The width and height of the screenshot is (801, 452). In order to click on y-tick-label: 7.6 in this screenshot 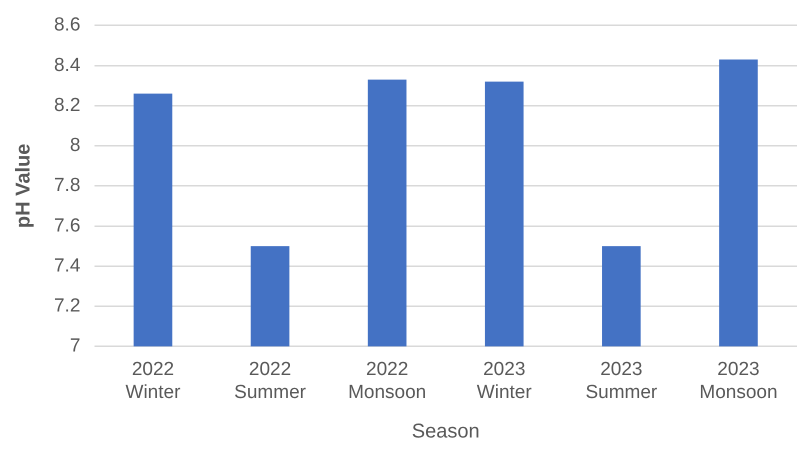, I will do `click(67, 225)`.